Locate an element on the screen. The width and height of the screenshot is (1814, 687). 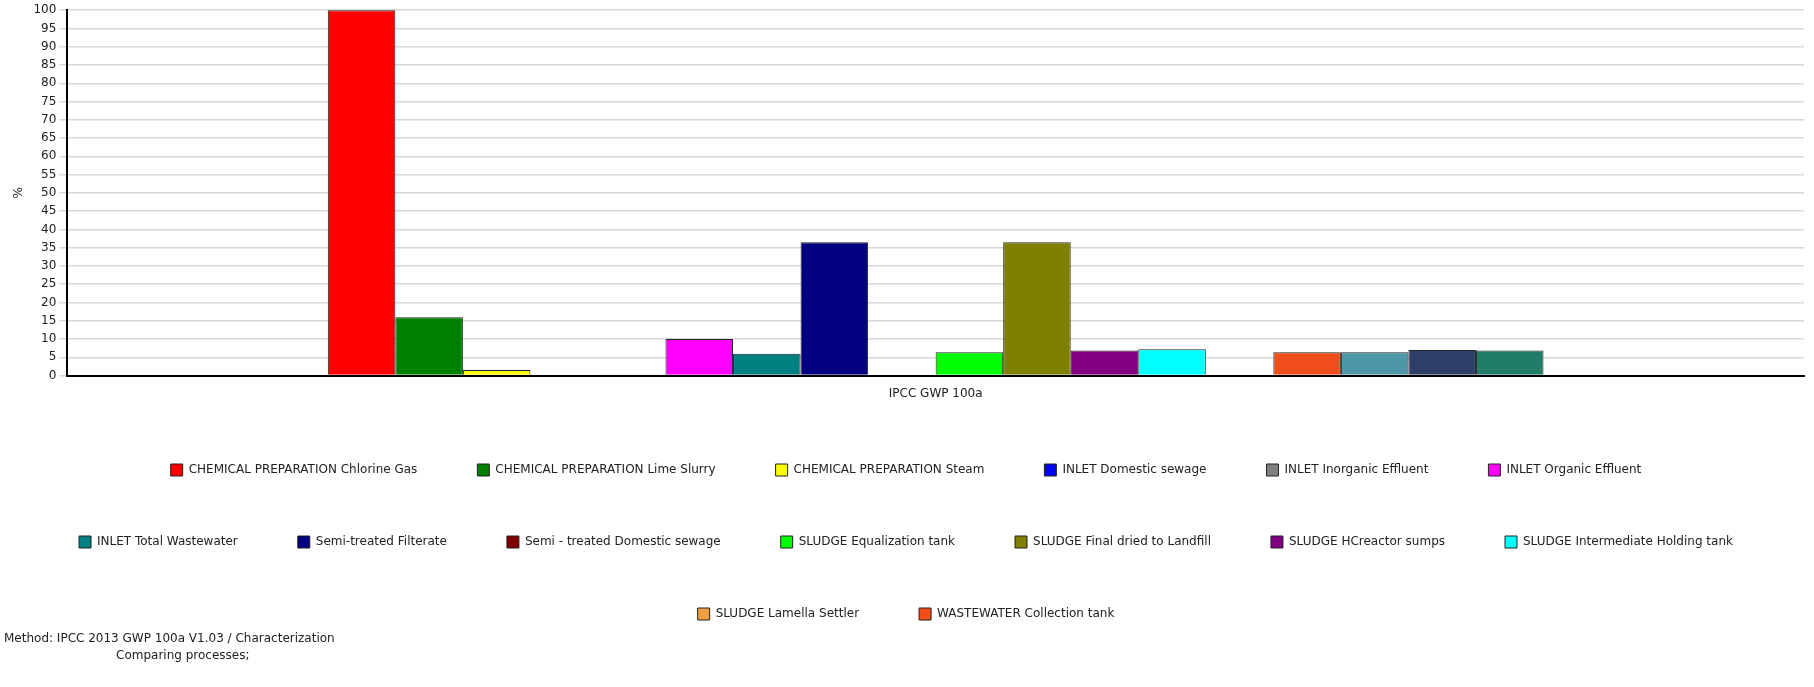
legend-label: SLUDGE Final dried to Landfill is located at coordinates (1122, 541).